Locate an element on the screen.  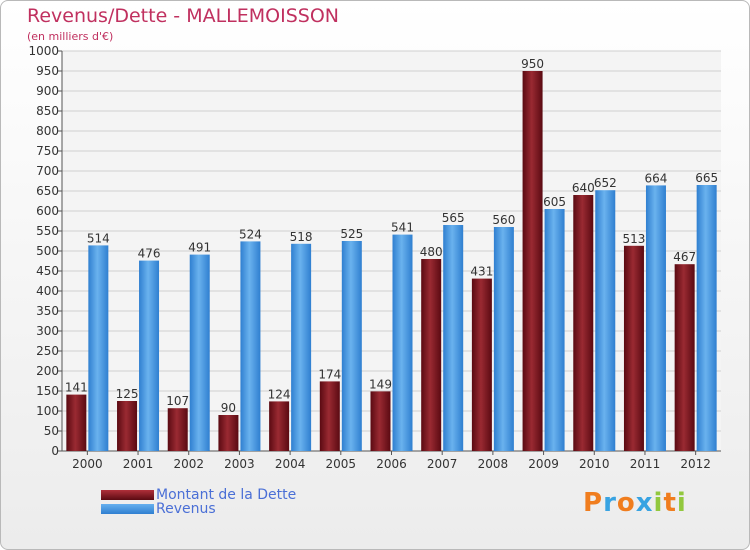
data-label-revenus: 565 is located at coordinates (453, 218).